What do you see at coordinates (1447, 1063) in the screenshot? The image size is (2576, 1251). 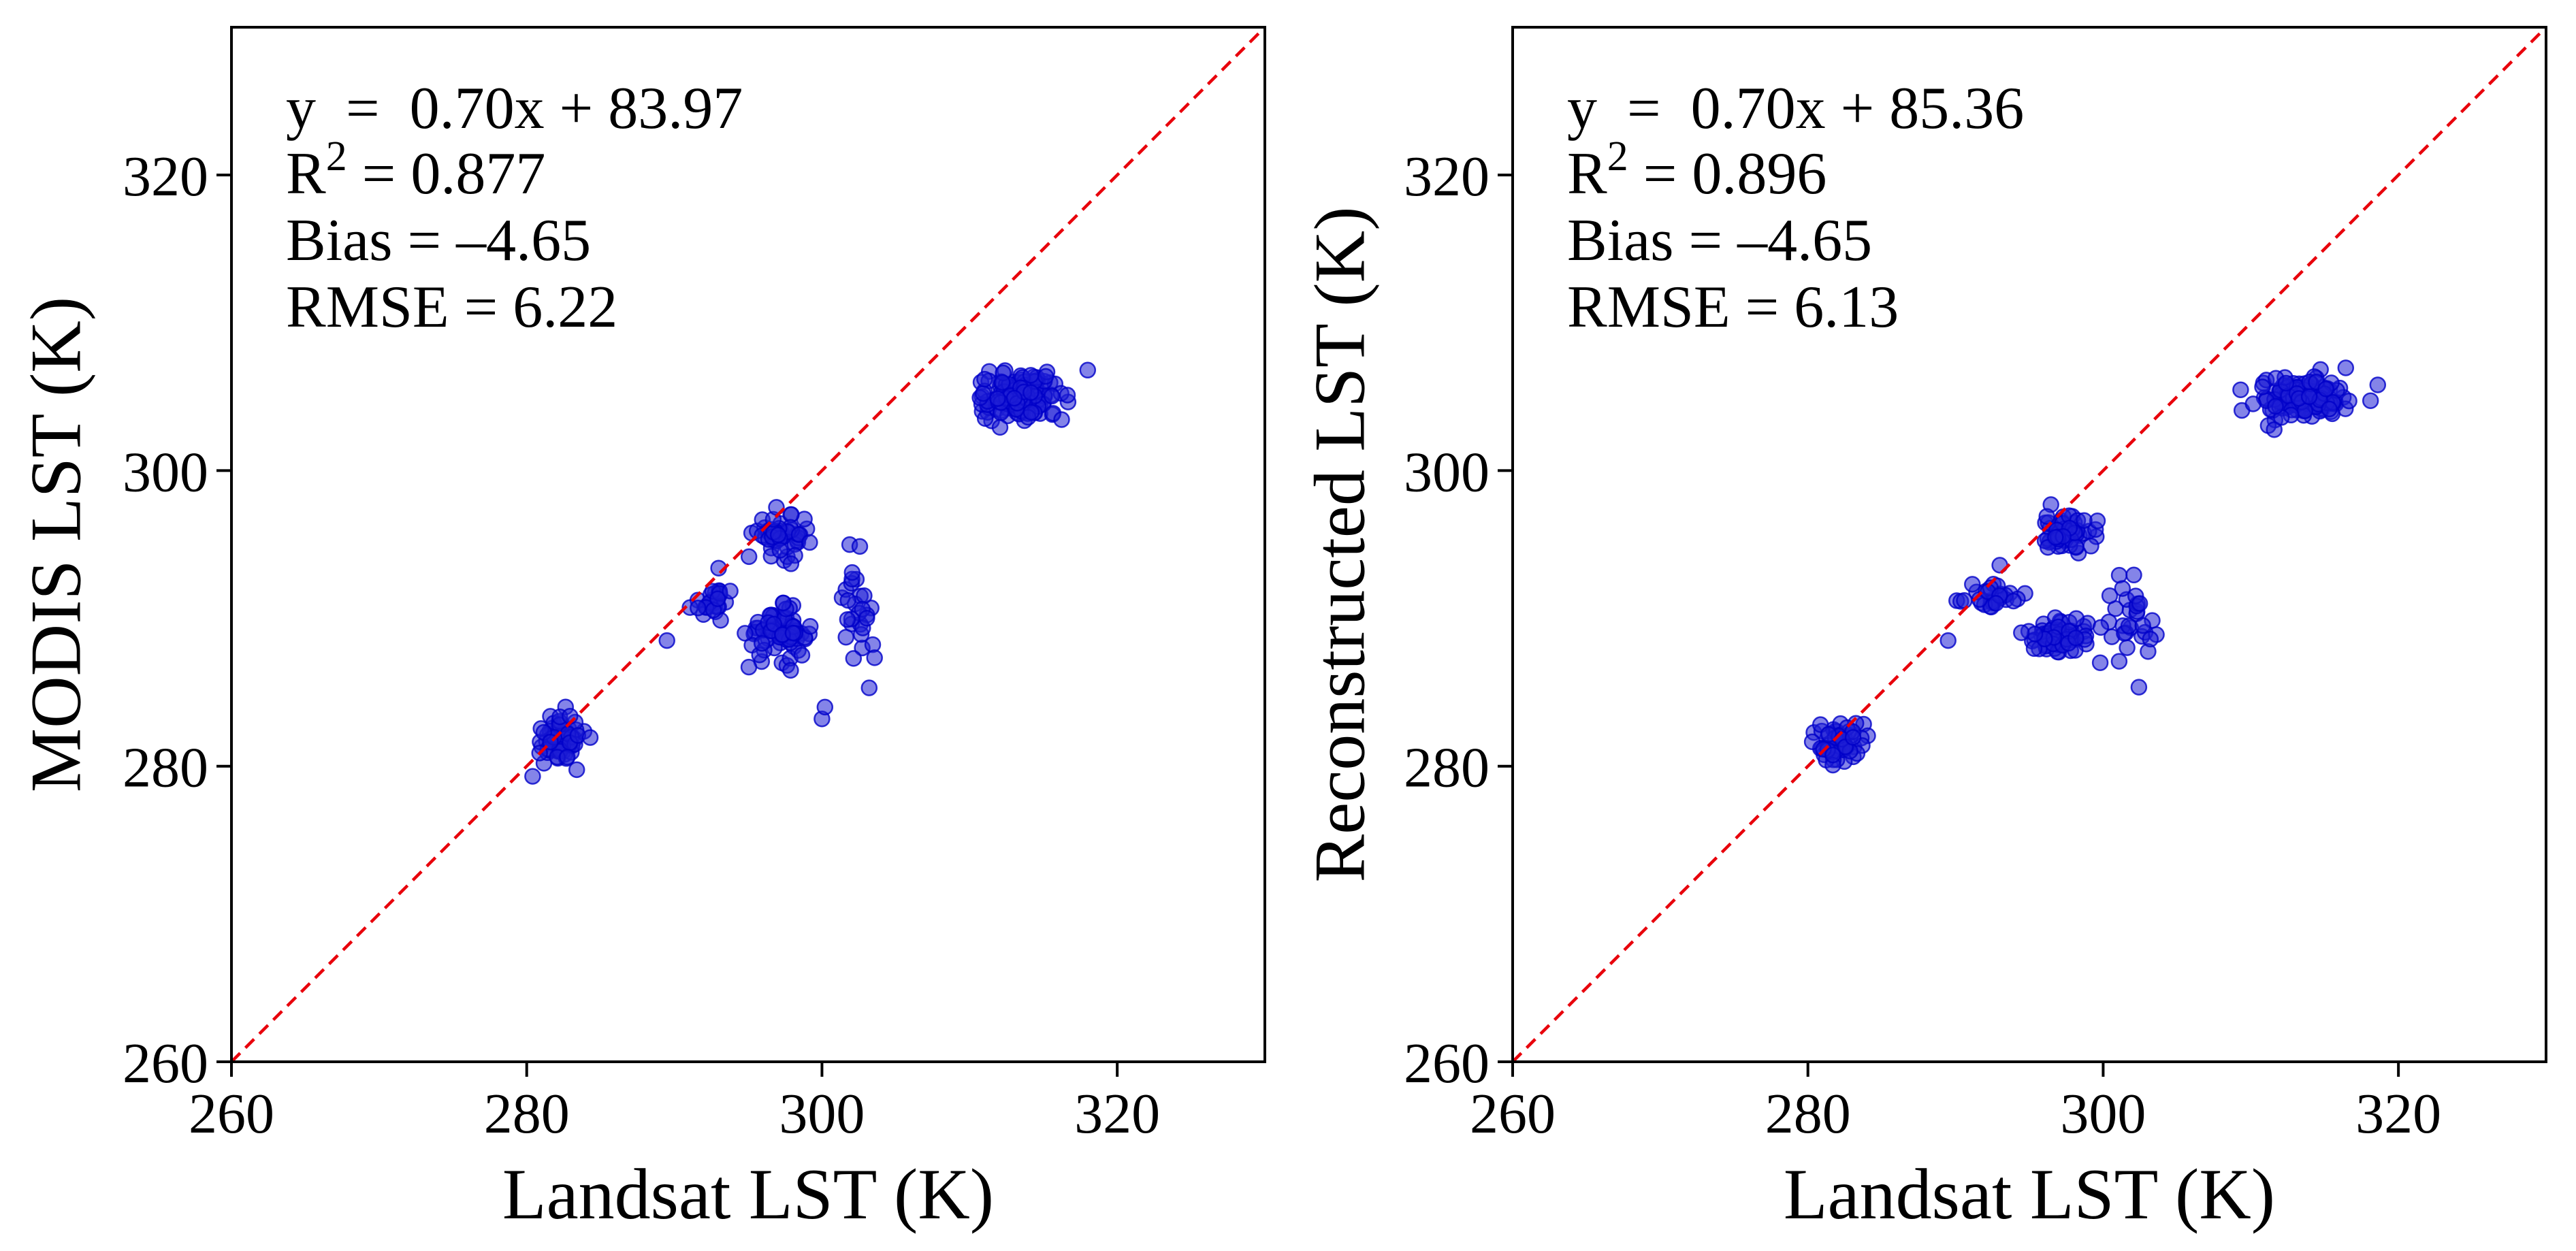 I see `y-tick-label: 260` at bounding box center [1447, 1063].